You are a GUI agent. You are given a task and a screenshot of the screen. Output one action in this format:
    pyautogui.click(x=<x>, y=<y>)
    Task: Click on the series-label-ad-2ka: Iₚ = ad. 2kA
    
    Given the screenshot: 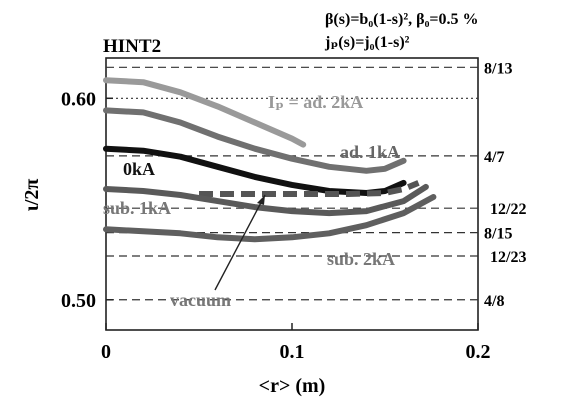 What is the action you would take?
    pyautogui.click(x=315, y=102)
    